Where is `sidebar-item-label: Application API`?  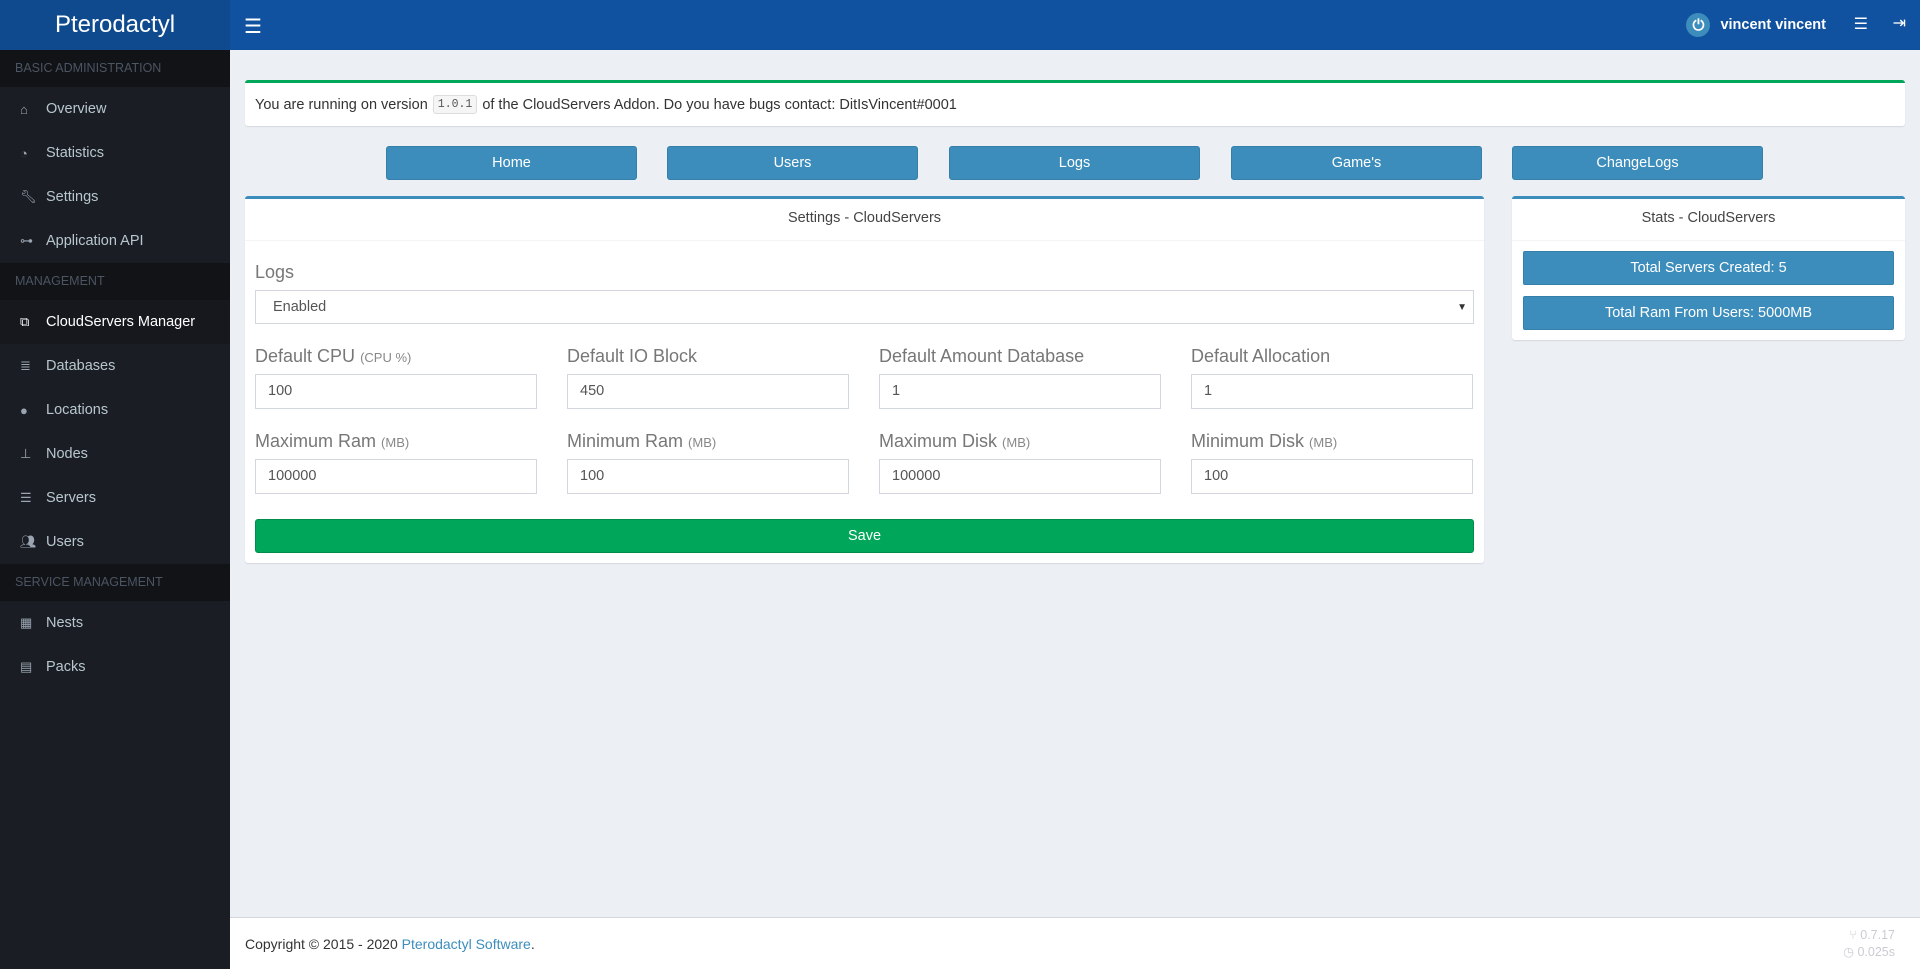 sidebar-item-label: Application API is located at coordinates (95, 241).